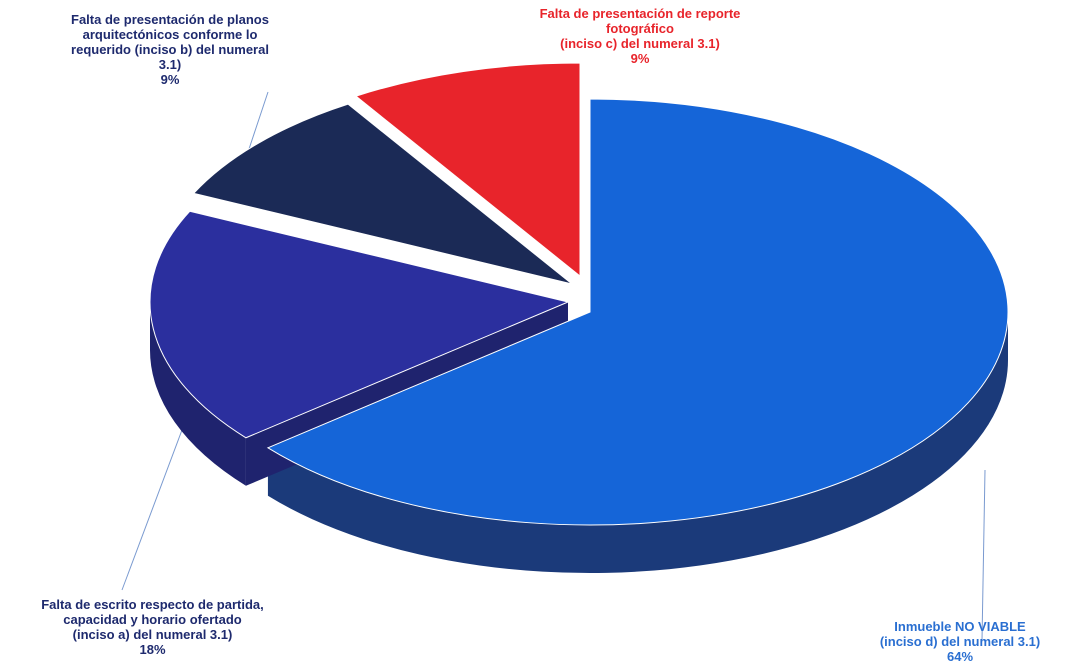 The height and width of the screenshot is (672, 1074). What do you see at coordinates (152, 634) in the screenshot?
I see `label-escrito-line-3: (inciso a) del numeral 3.1)` at bounding box center [152, 634].